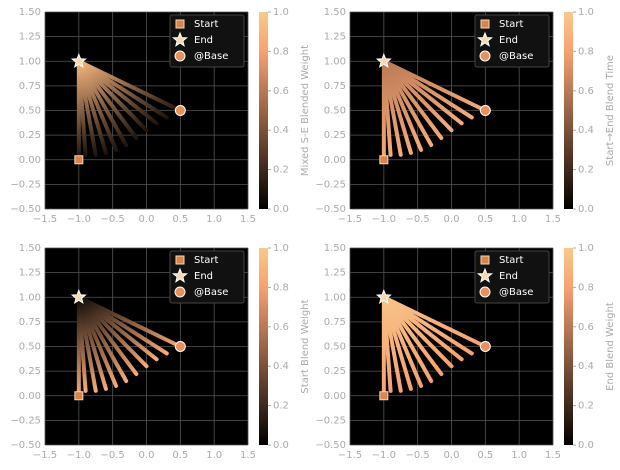 This screenshot has width=620, height=470. Describe the element at coordinates (610, 110) in the screenshot. I see `colorbar-label: Start→End Blend Time` at that location.